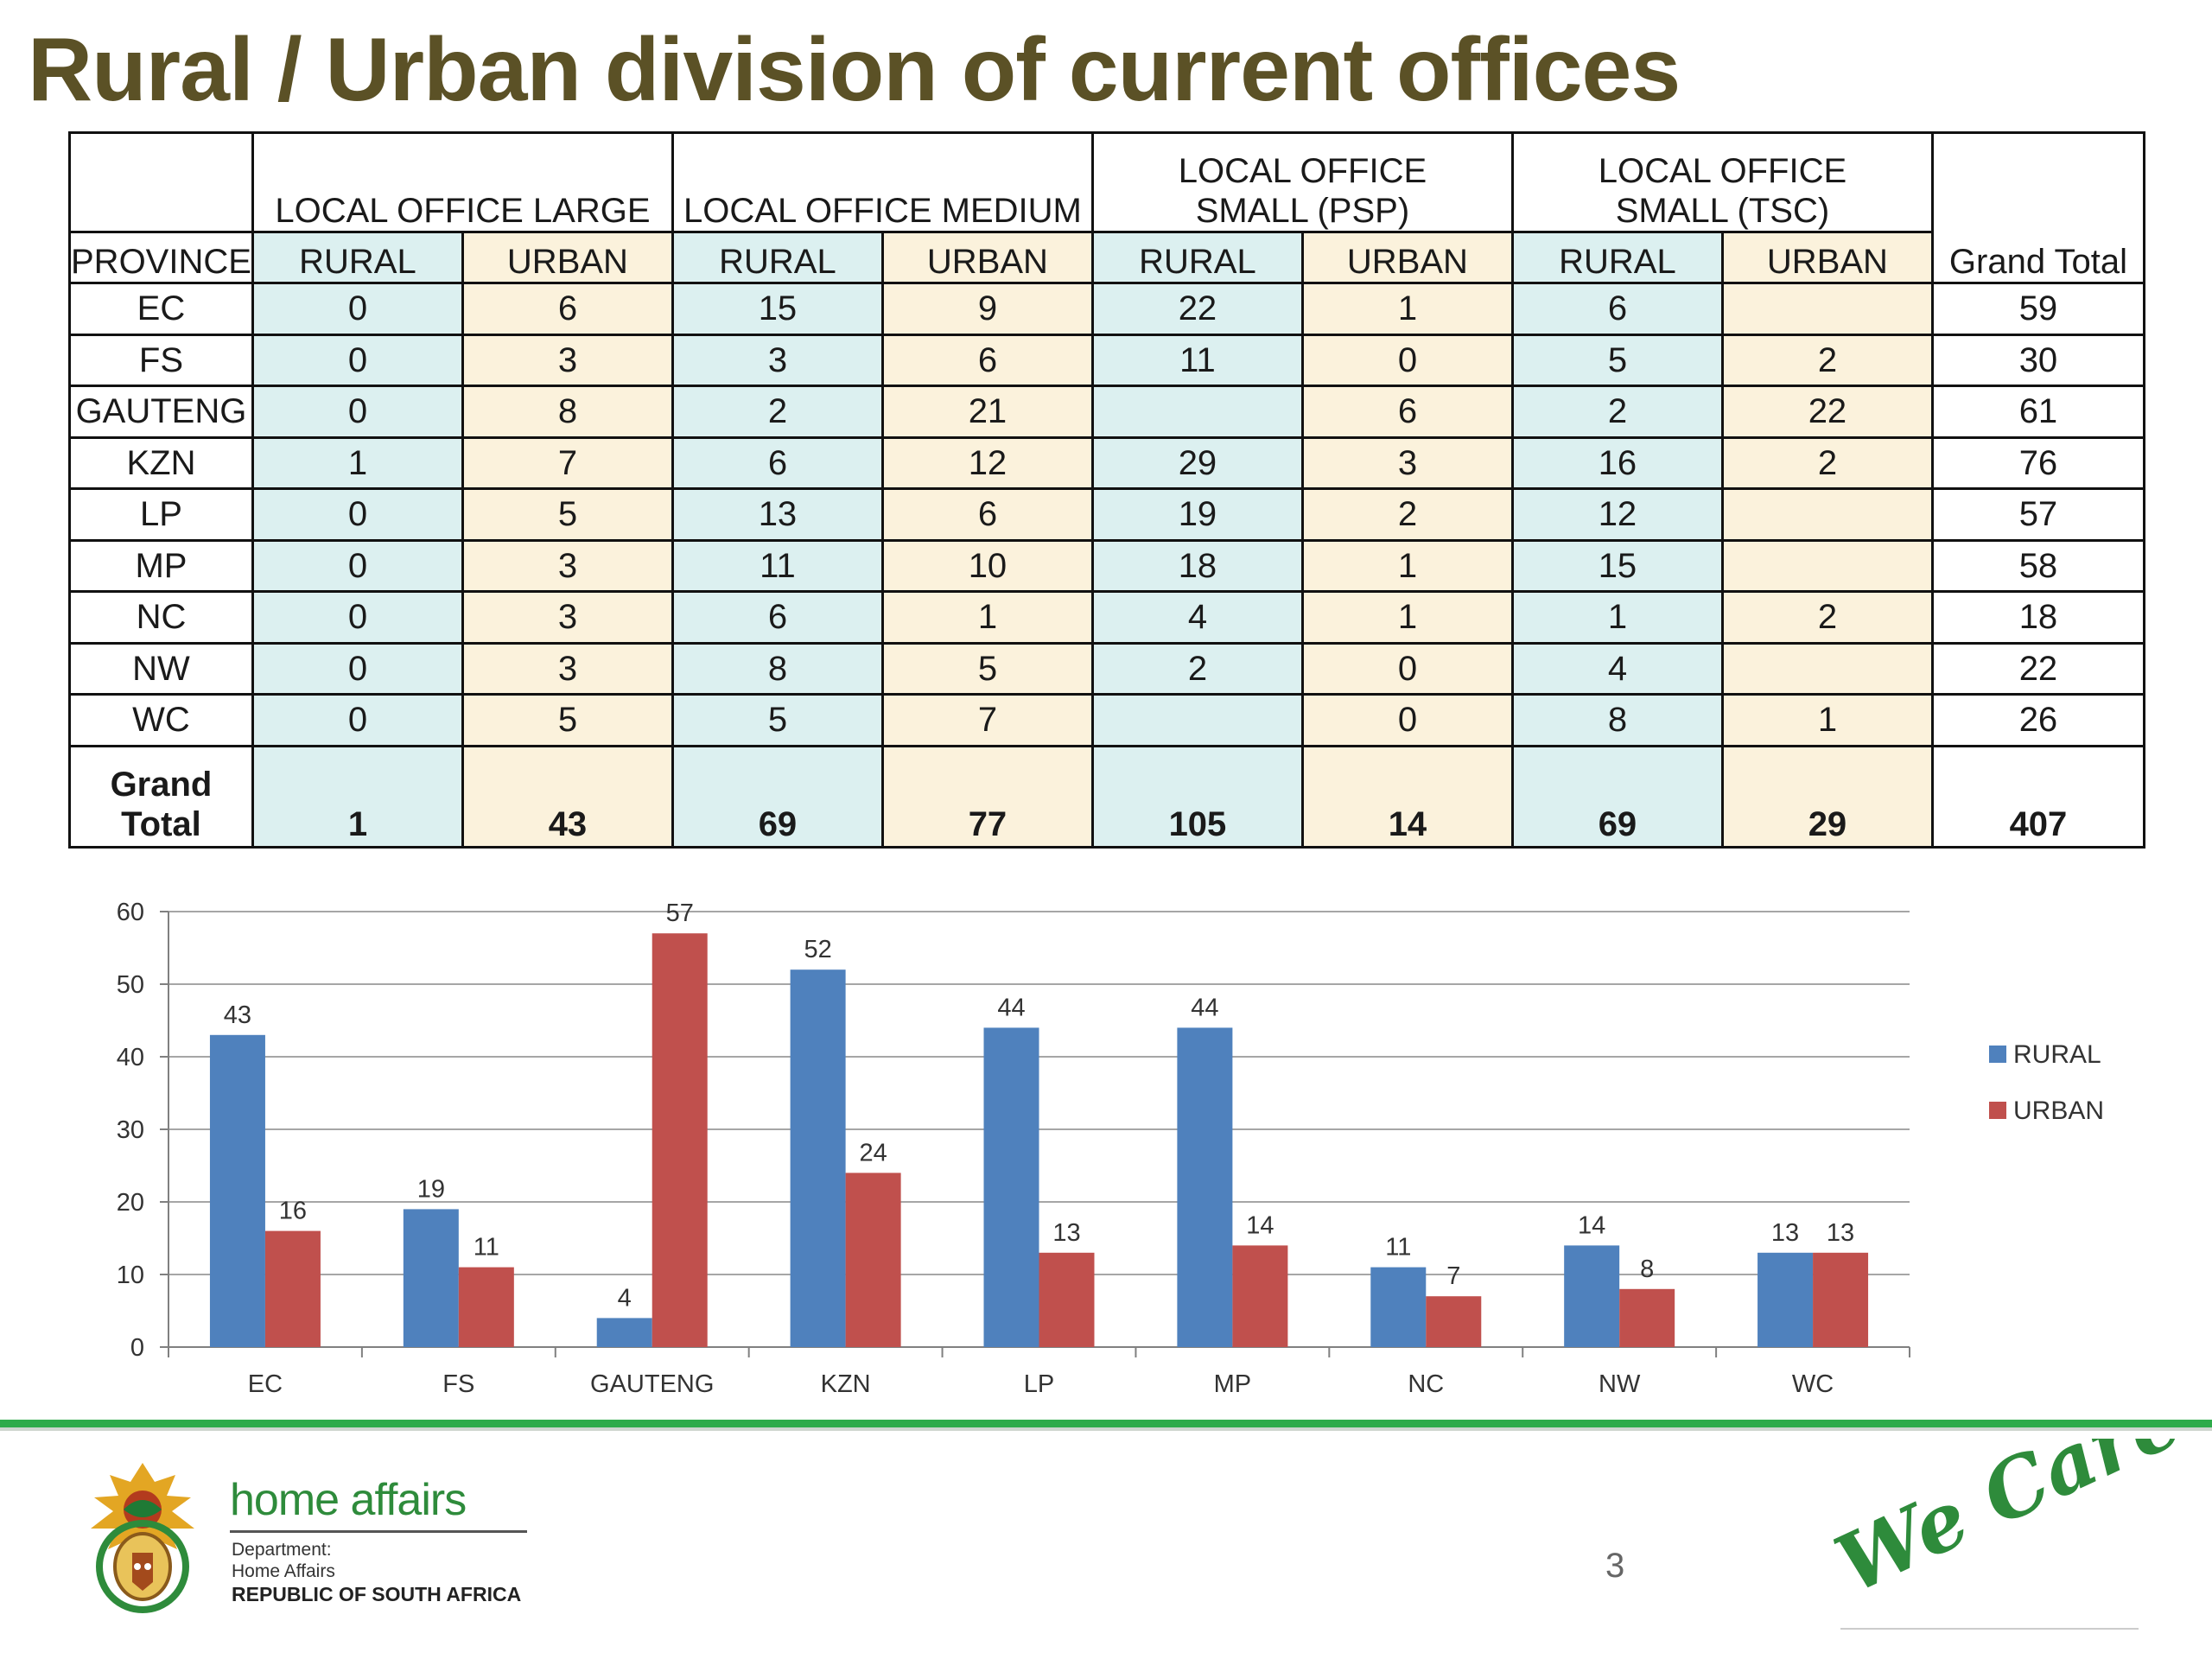  Describe the element at coordinates (2037, 207) in the screenshot. I see `grand-total-header: Grand Total` at that location.